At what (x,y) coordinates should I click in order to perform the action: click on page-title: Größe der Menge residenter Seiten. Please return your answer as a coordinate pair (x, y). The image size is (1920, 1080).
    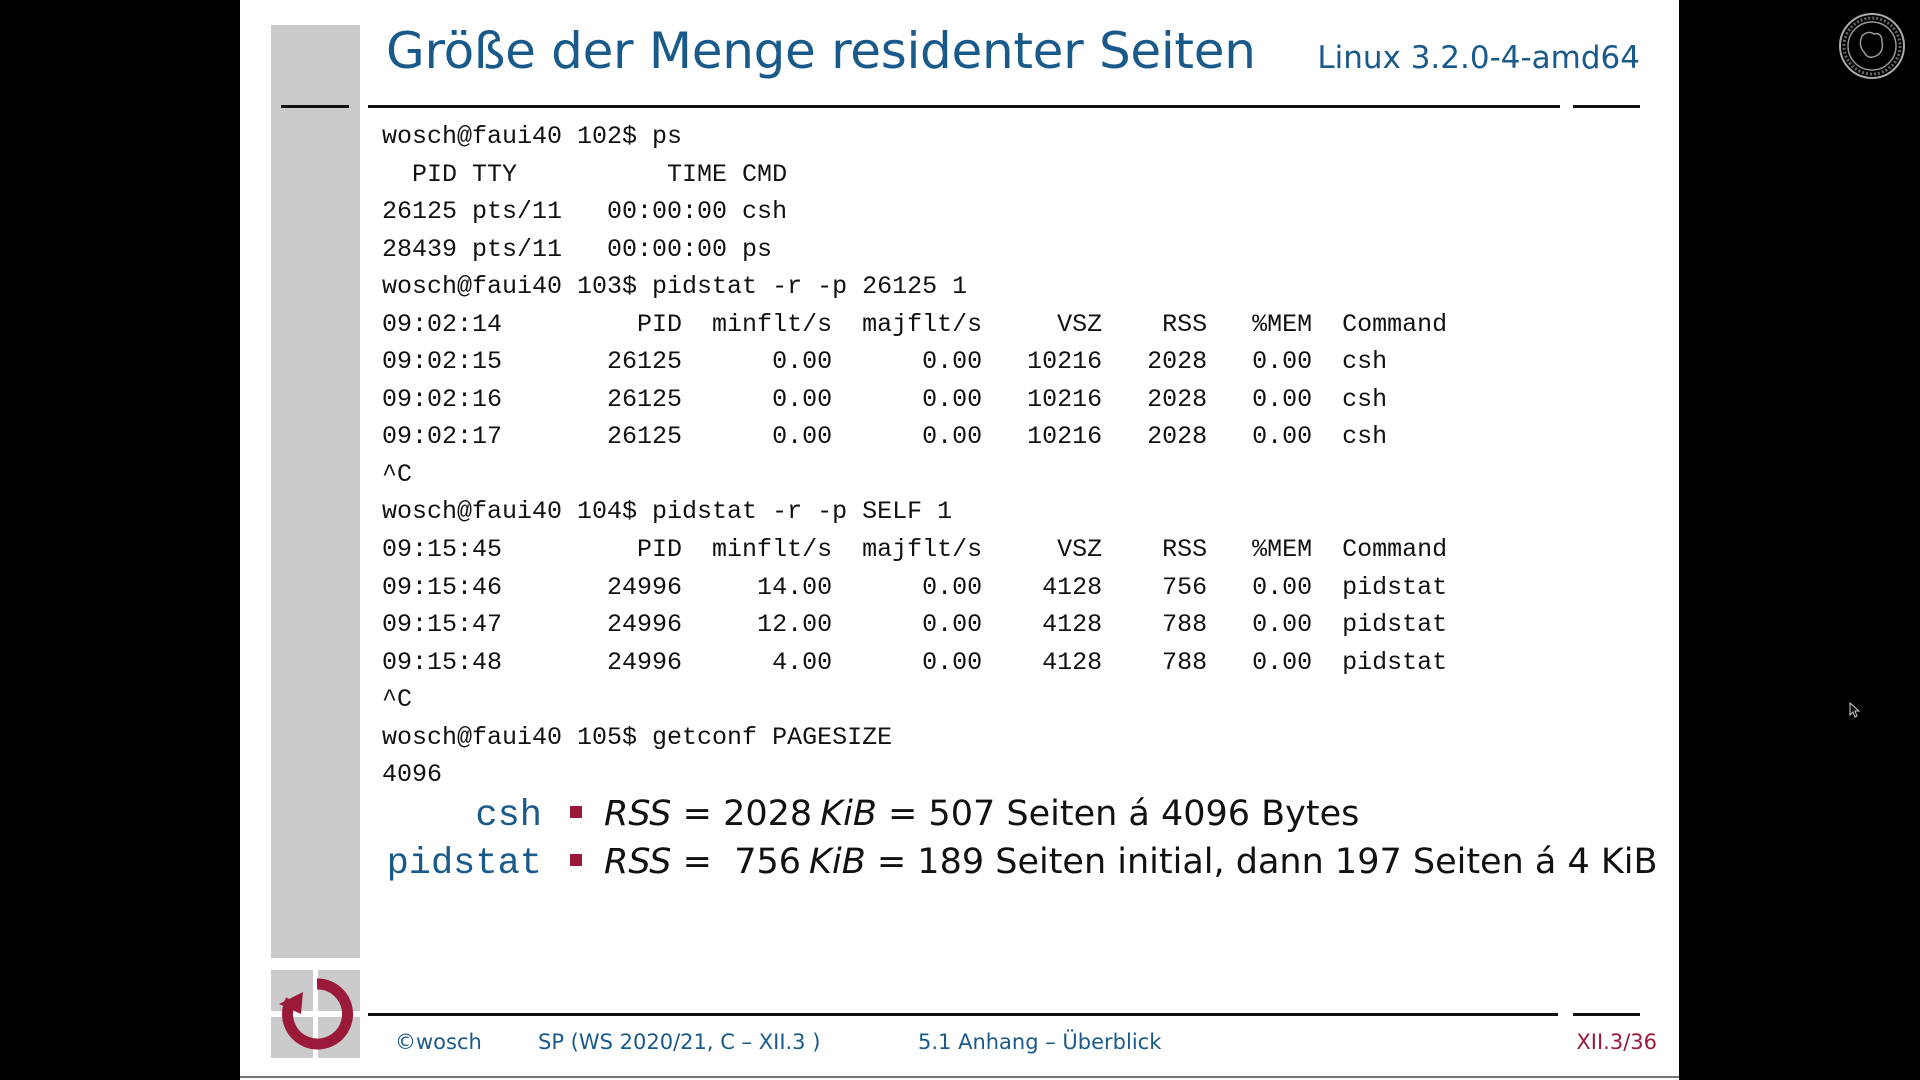
    Looking at the image, I should click on (821, 51).